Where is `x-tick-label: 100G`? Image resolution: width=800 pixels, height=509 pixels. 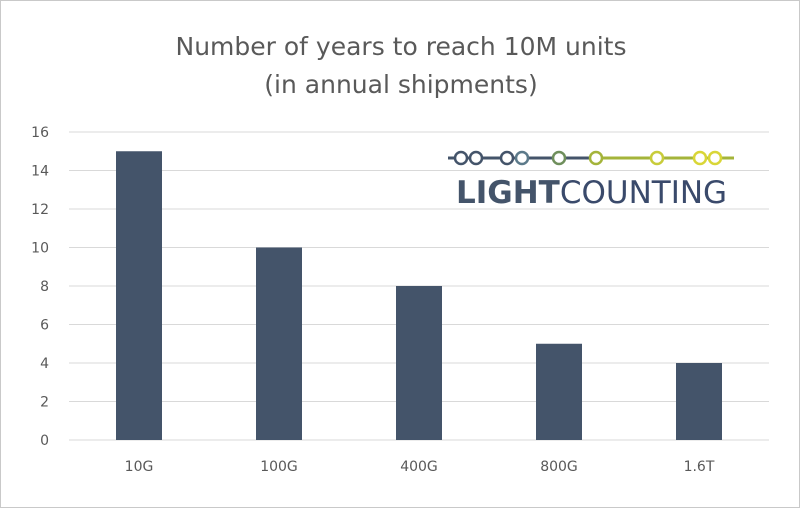
x-tick-label: 100G is located at coordinates (279, 467).